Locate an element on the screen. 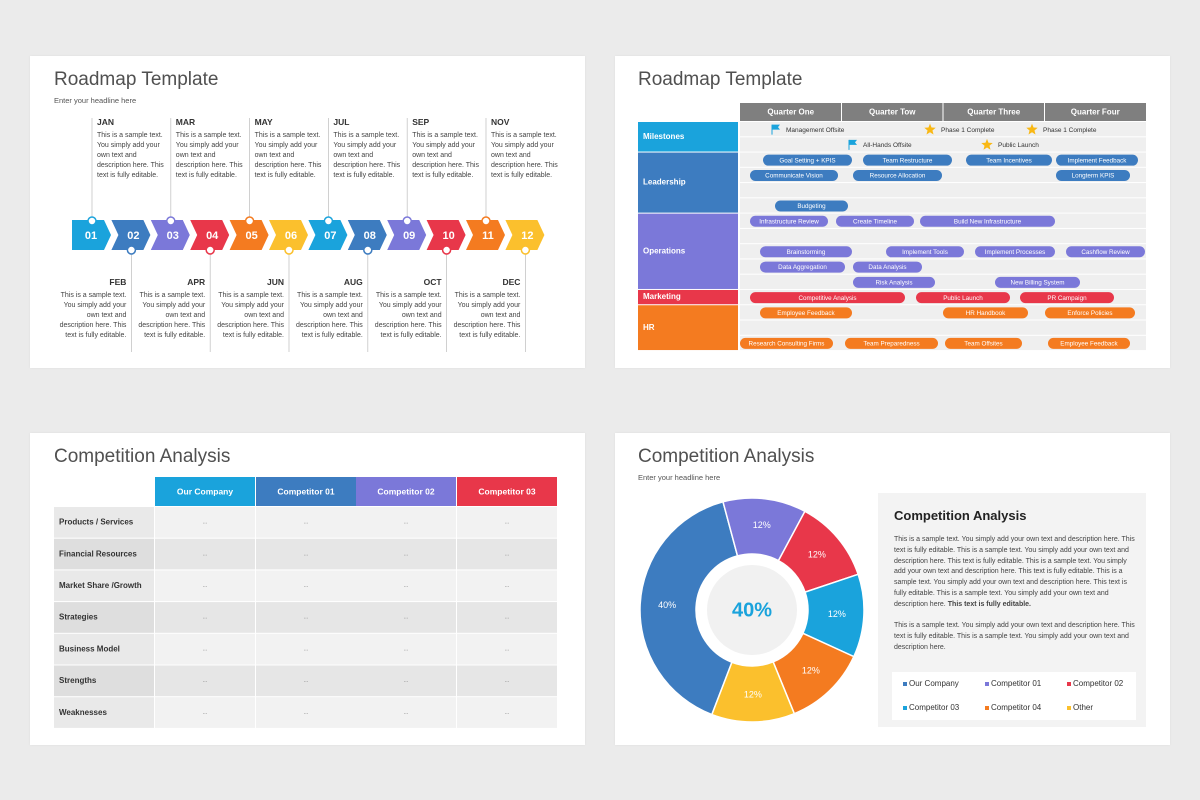  task-label: Create Timeline is located at coordinates (875, 221).